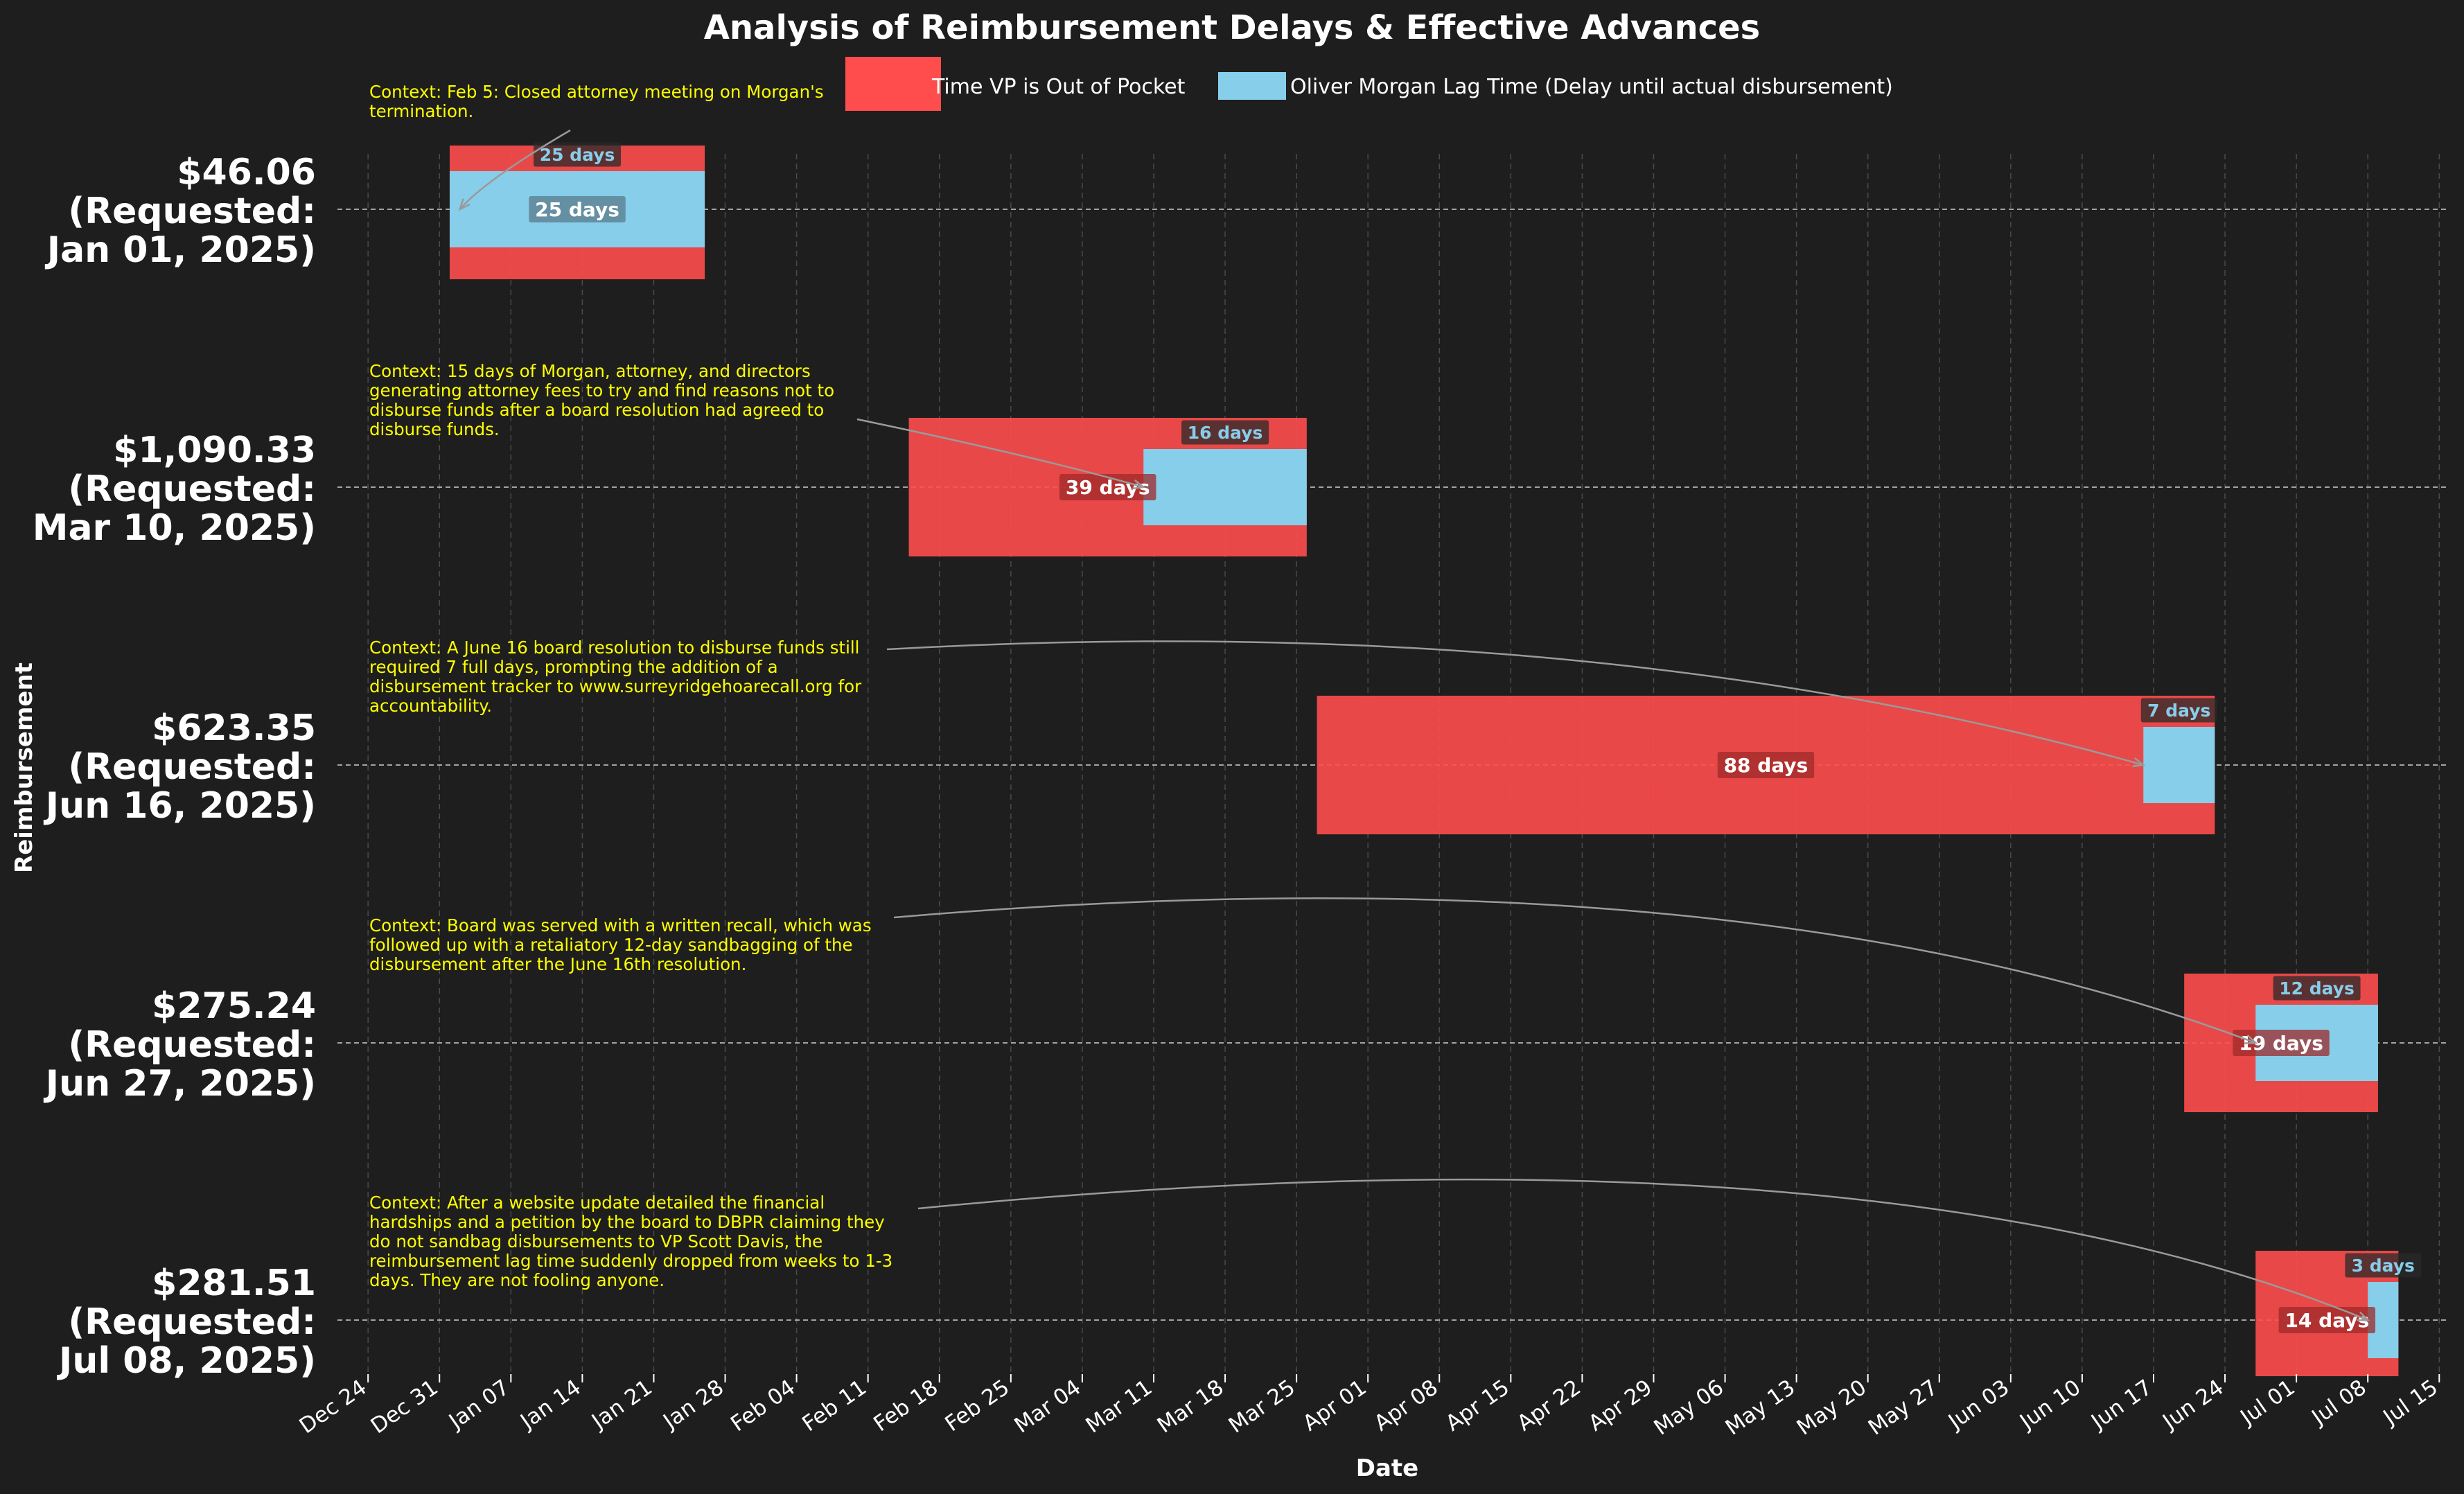  I want to click on out-of-pocket-days-label: 88 days, so click(1766, 765).